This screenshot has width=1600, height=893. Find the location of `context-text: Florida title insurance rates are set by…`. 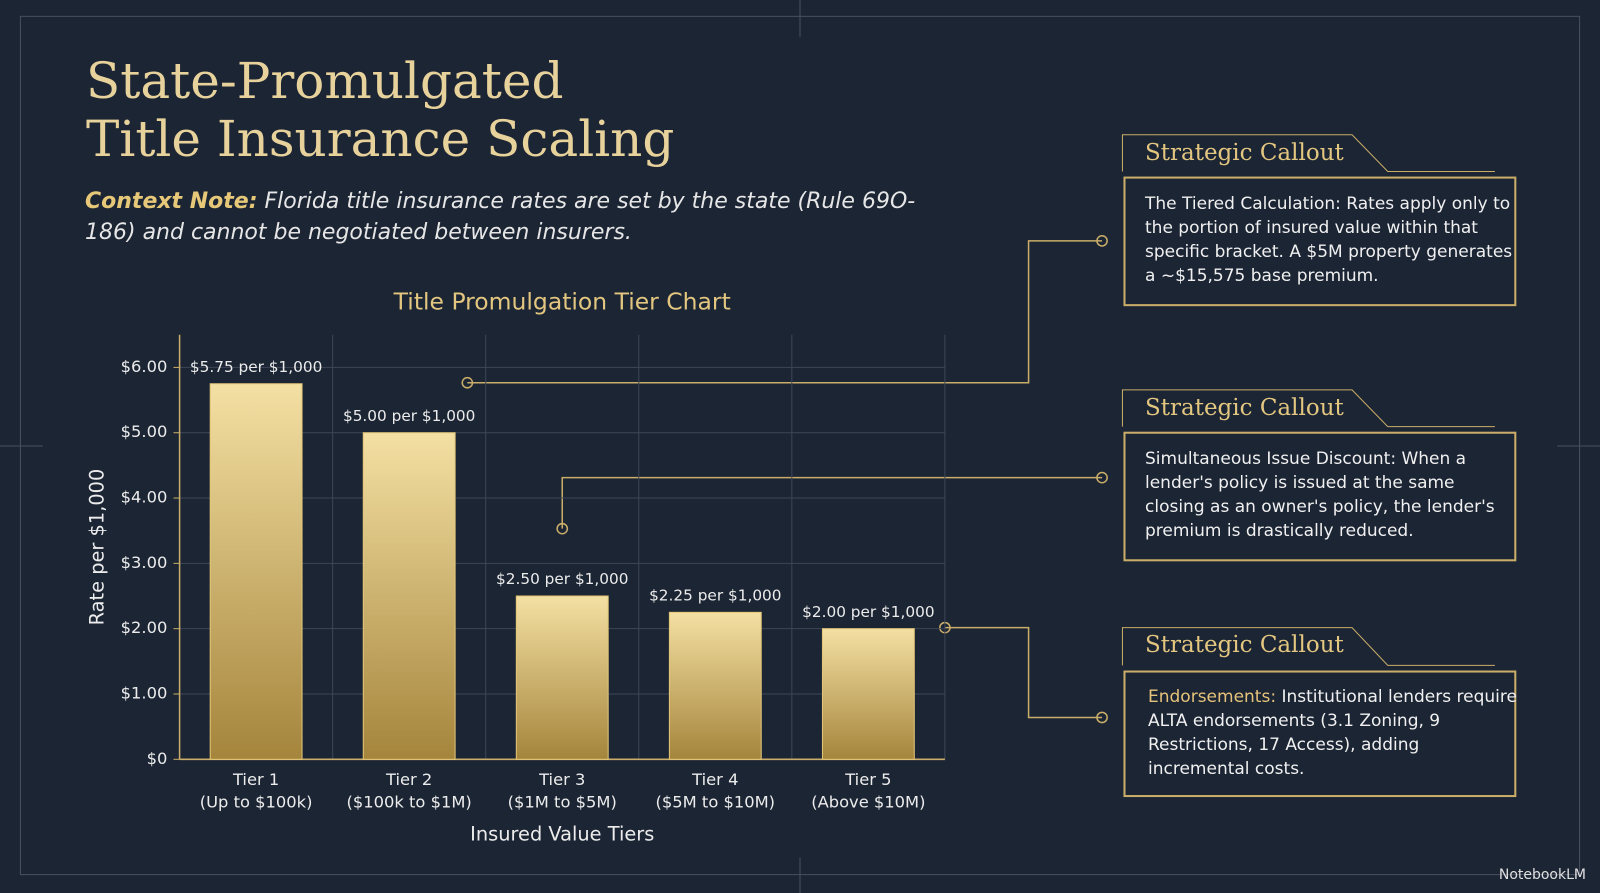

context-text: Florida title insurance rates are set by… is located at coordinates (500, 217).